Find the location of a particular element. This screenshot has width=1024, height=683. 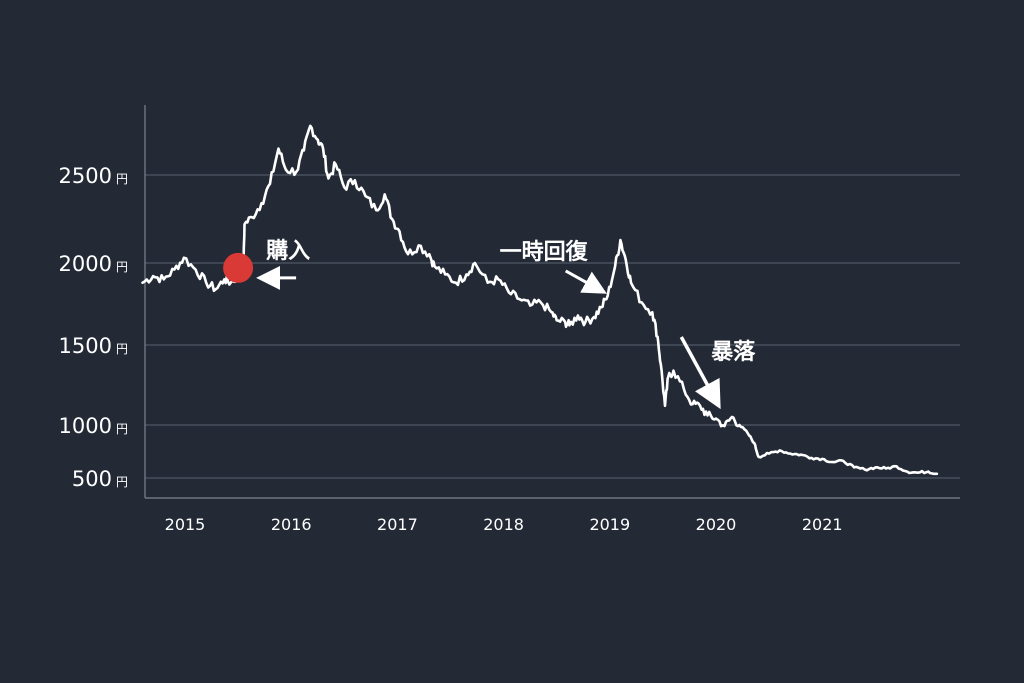

y-tick-label-1500: 1500 is located at coordinates (85, 346).